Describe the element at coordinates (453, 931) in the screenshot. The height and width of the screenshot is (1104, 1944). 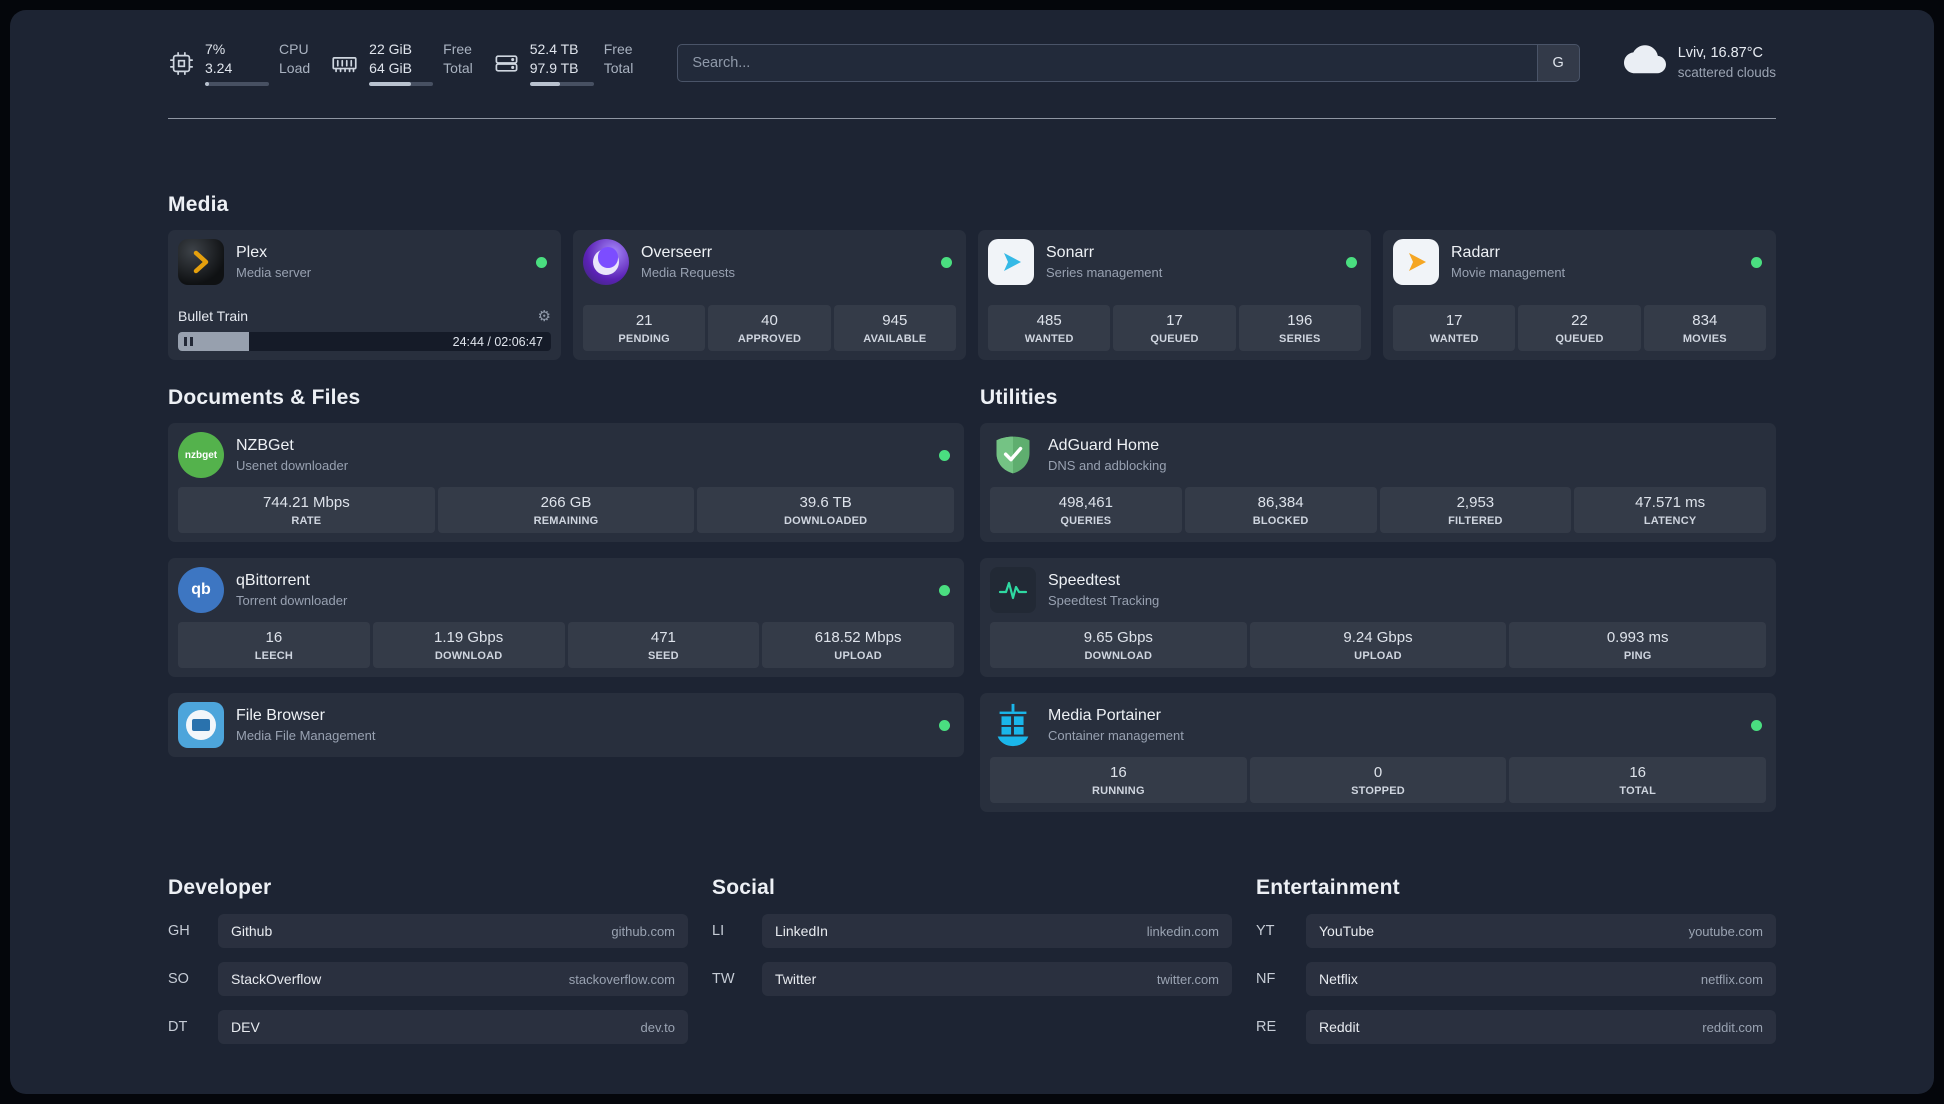
I see `bookmark-github: Github github.com` at that location.